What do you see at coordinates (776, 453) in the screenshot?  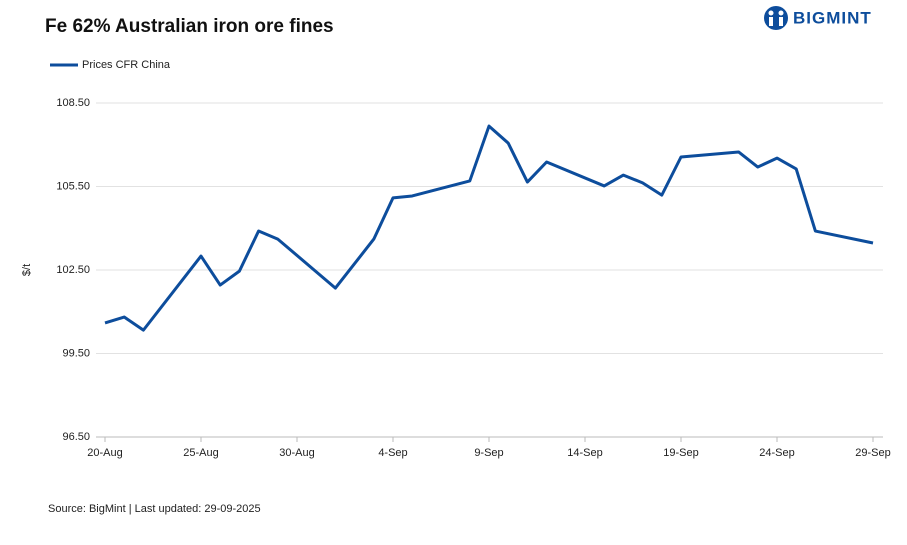 I see `x-tick-label: 24-Sep` at bounding box center [776, 453].